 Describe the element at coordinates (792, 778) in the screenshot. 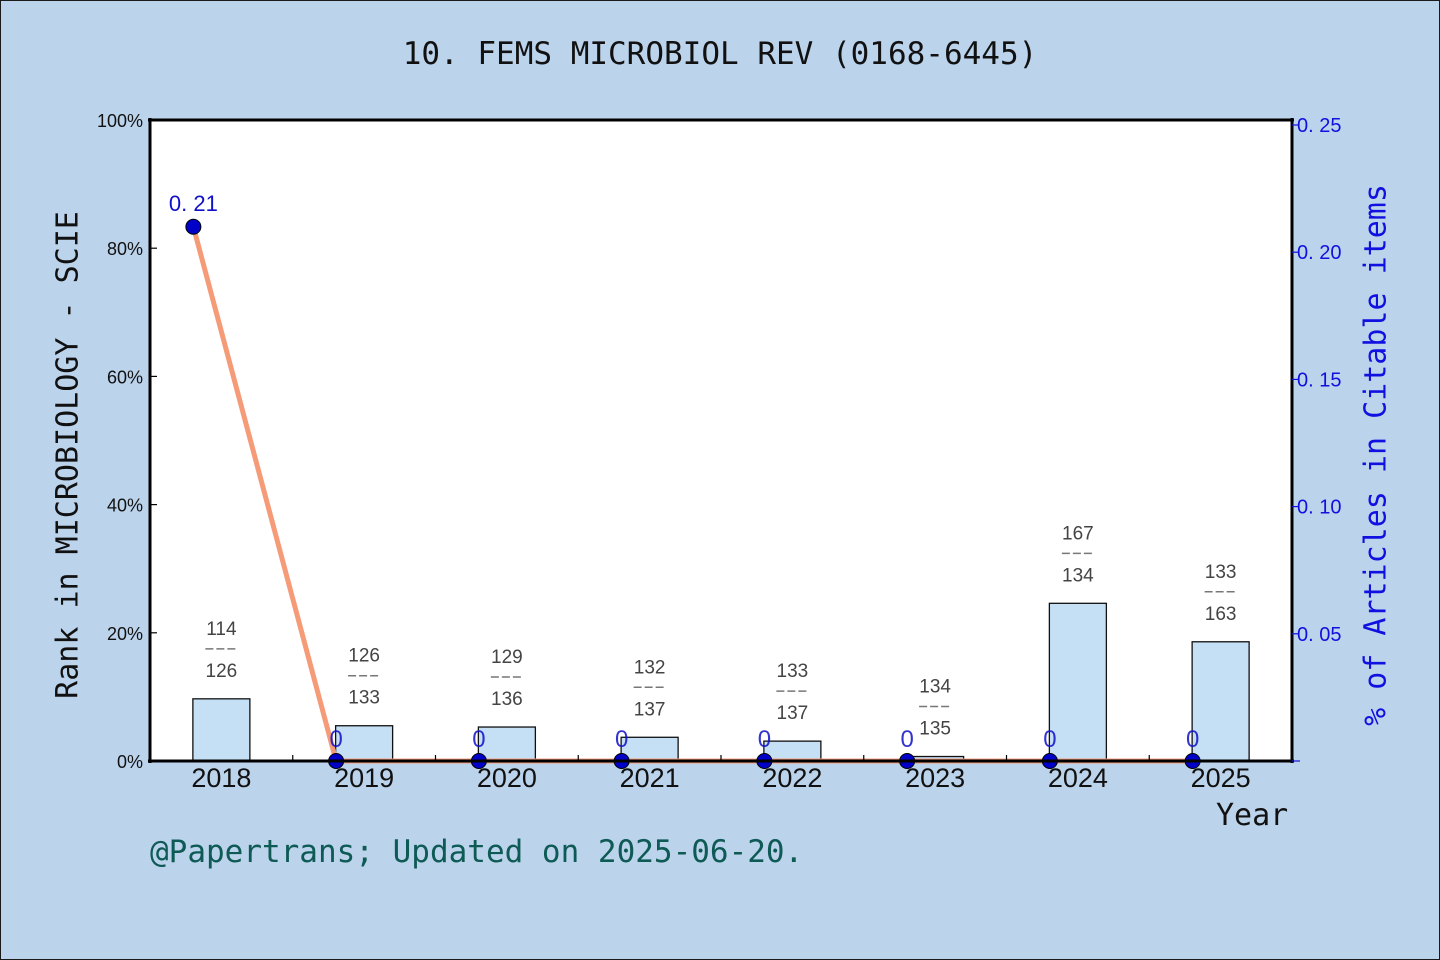

I see `x-tick-label: 2022` at that location.